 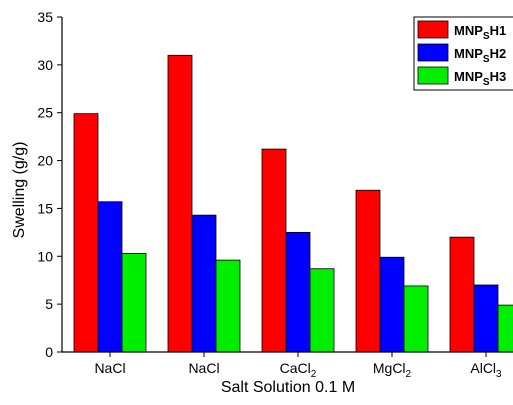 I want to click on y-tick-label: 30, so click(x=45, y=65).